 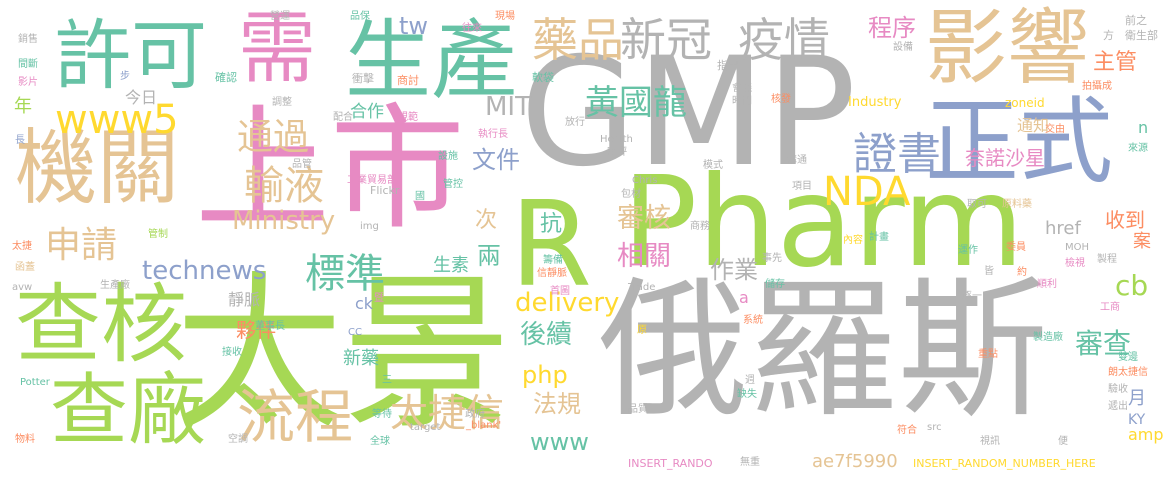 I want to click on word-year: 年, so click(x=23, y=107).